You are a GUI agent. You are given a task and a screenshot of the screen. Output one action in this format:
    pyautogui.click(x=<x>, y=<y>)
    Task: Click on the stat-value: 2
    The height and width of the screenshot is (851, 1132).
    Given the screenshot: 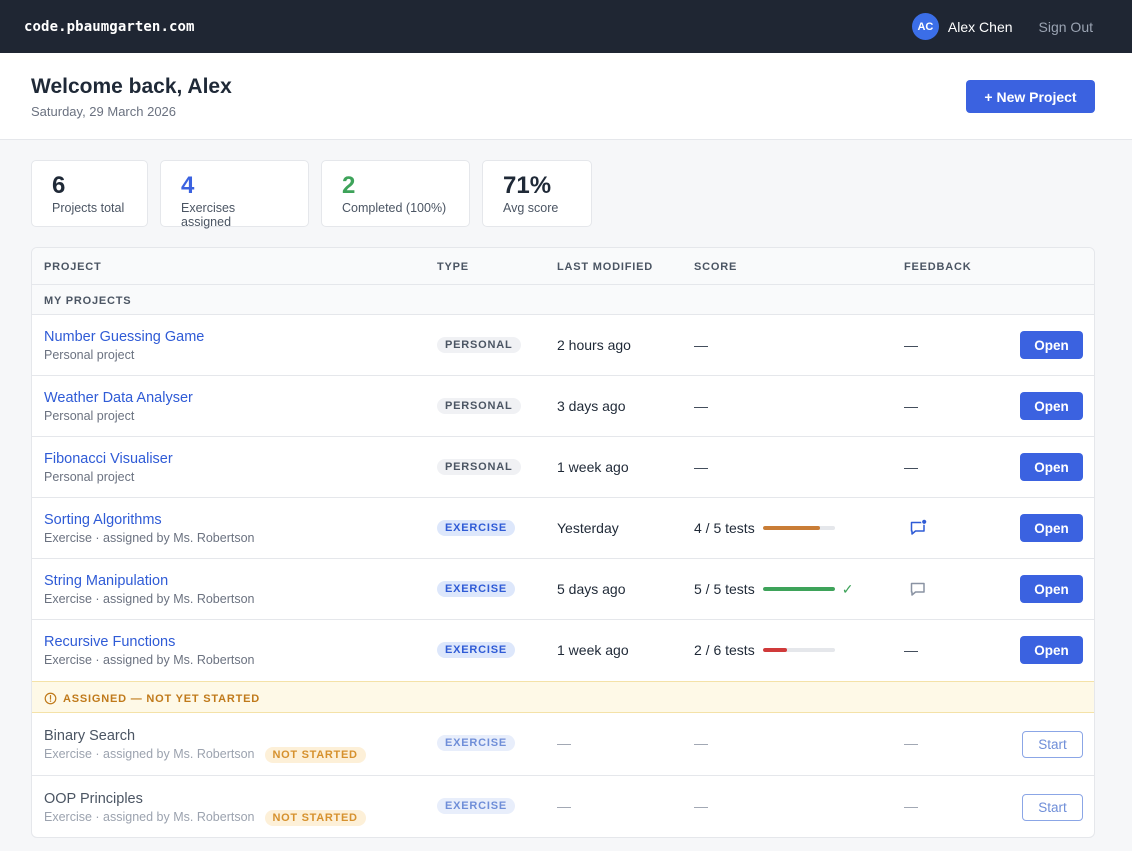 What is the action you would take?
    pyautogui.click(x=349, y=185)
    